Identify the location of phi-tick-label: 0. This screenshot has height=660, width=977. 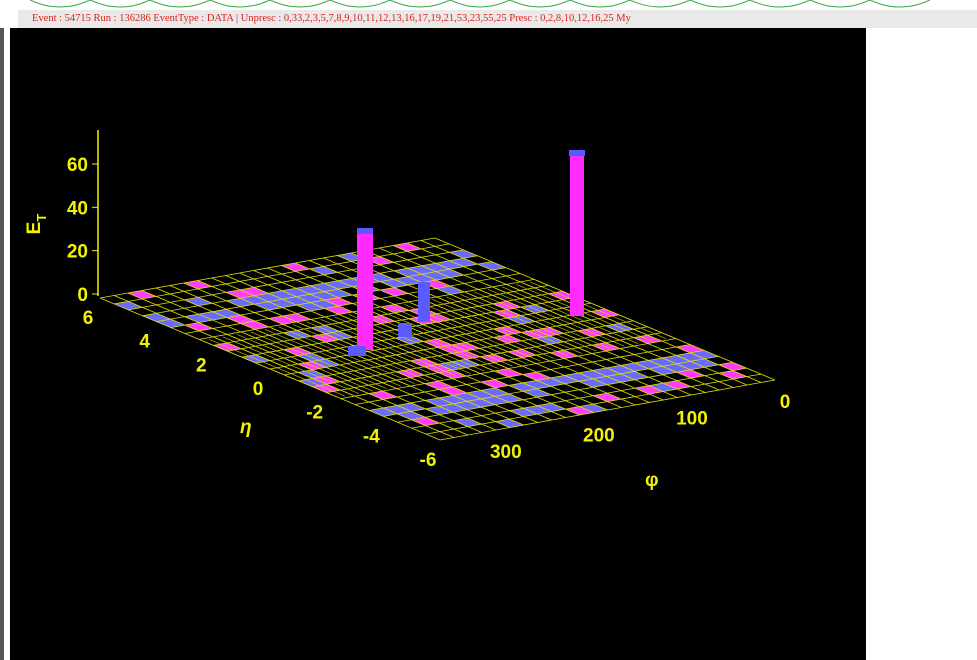
(785, 402).